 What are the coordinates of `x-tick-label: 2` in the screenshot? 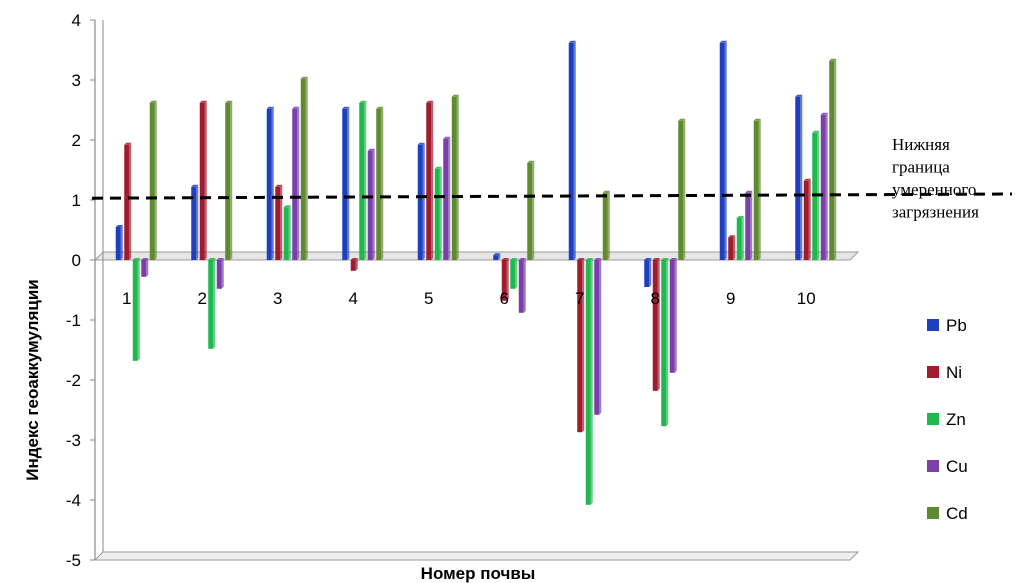 It's located at (202, 298).